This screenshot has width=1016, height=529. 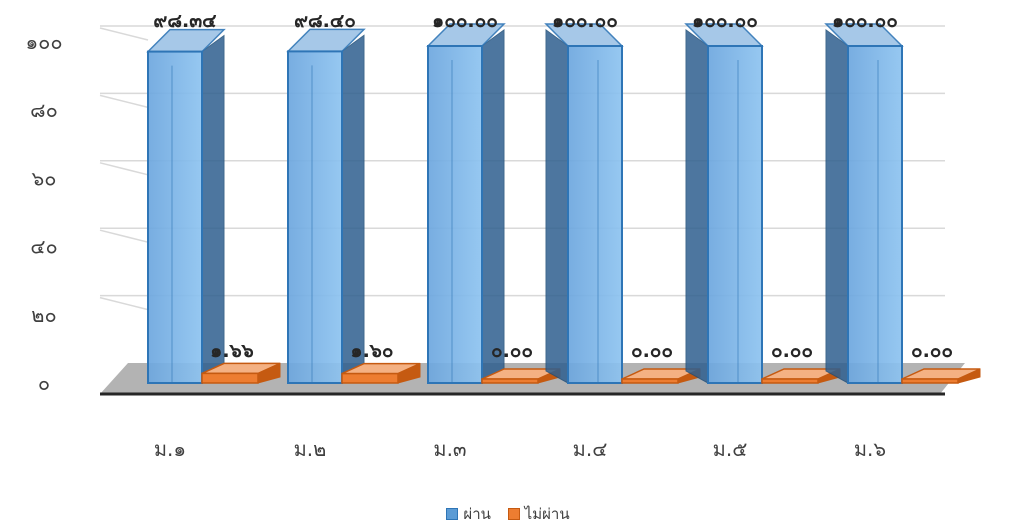 What do you see at coordinates (652, 351) in the screenshot?
I see `data-label-fail-3: ๐.๐๐` at bounding box center [652, 351].